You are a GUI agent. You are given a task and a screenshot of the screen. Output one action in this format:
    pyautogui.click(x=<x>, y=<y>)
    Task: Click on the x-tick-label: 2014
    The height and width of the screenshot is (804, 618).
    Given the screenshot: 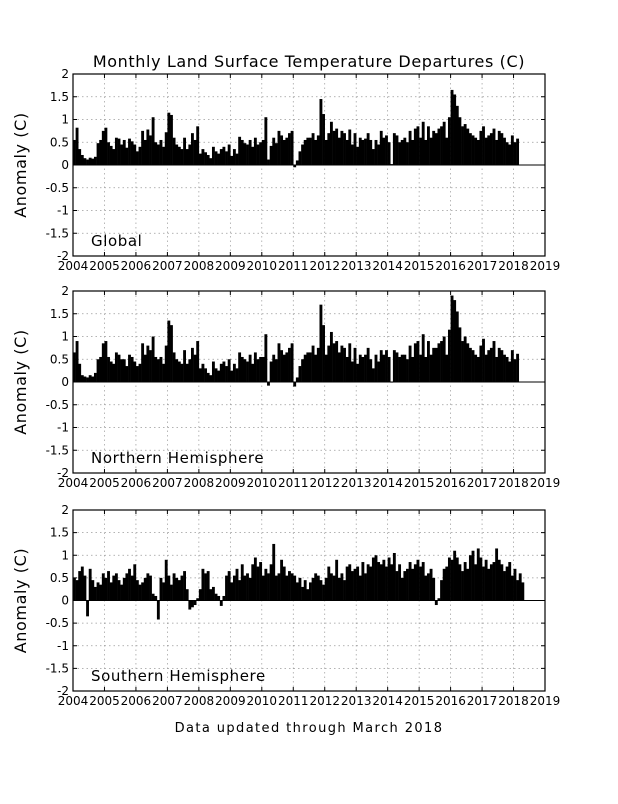 What is the action you would take?
    pyautogui.click(x=387, y=266)
    